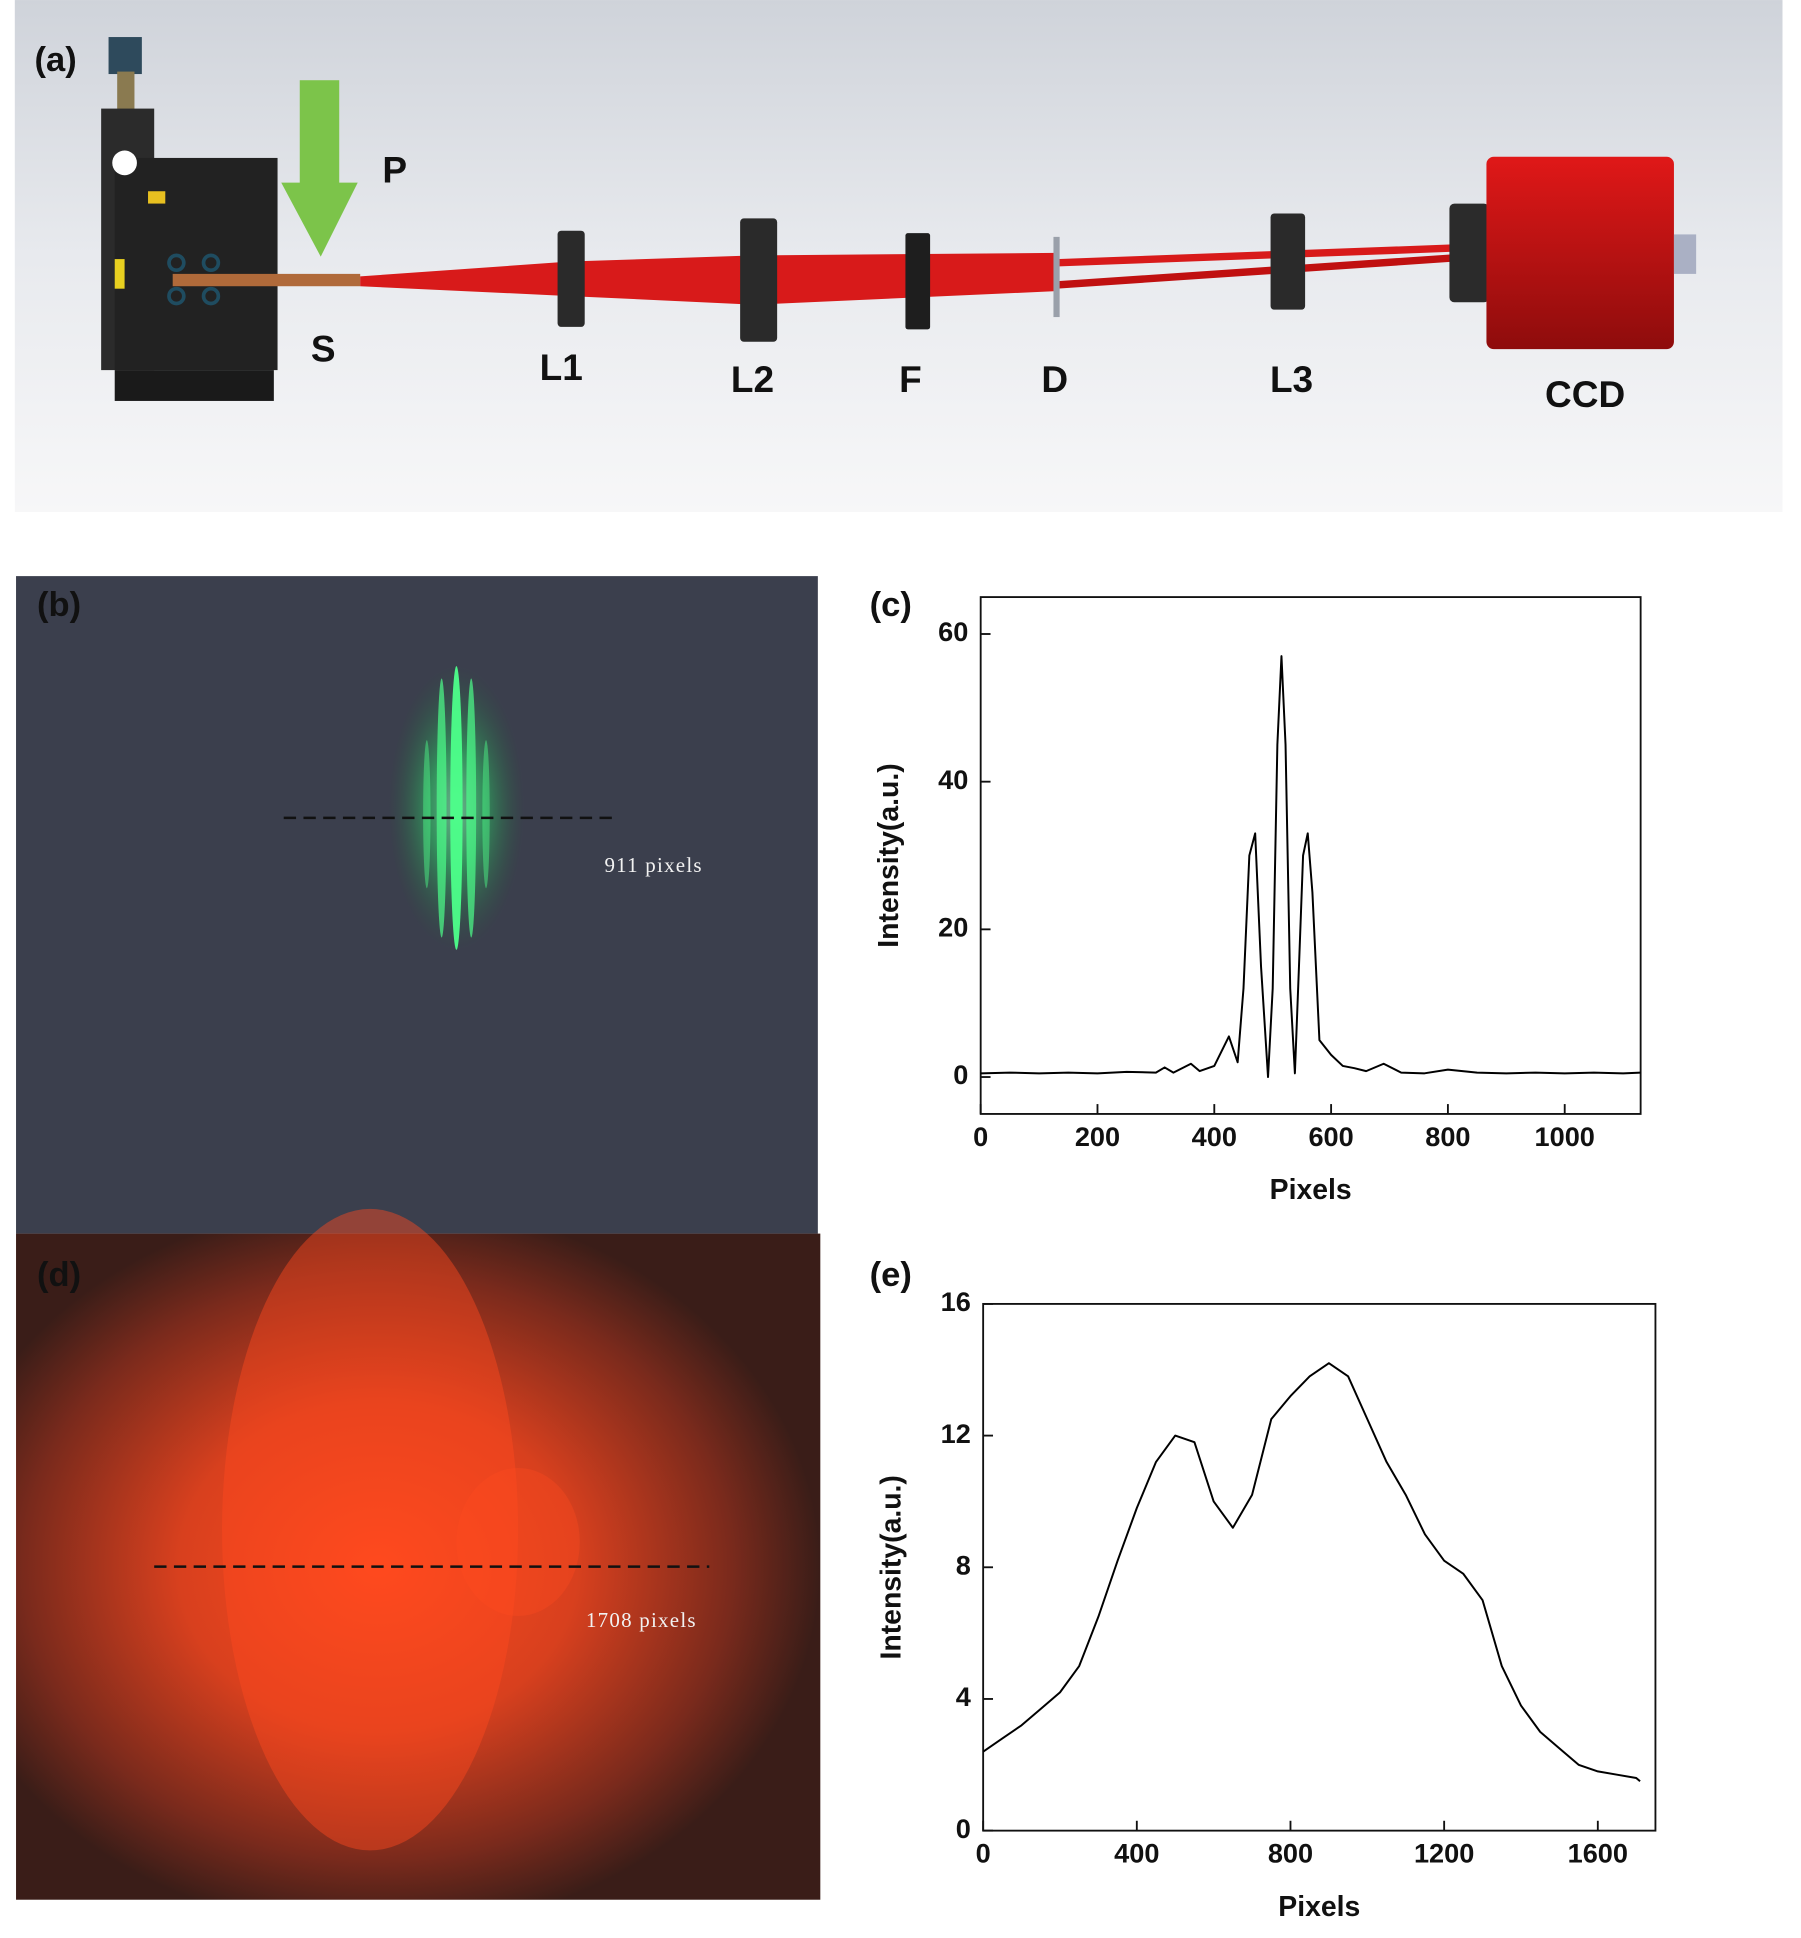 Image resolution: width=1801 pixels, height=1938 pixels. Describe the element at coordinates (59, 605) in the screenshot. I see `panel-label: (b)` at that location.